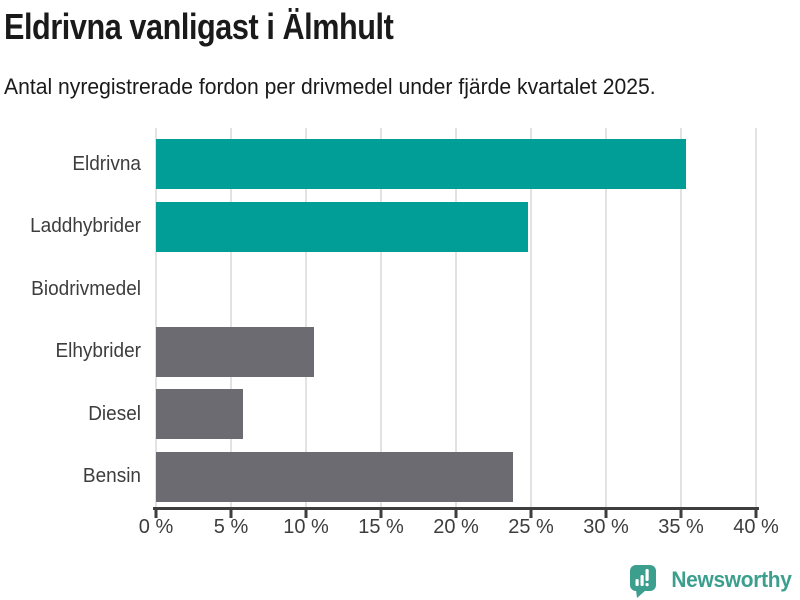  What do you see at coordinates (199, 26) in the screenshot?
I see `chart-title: Eldrivna vanligast i Älmhult` at bounding box center [199, 26].